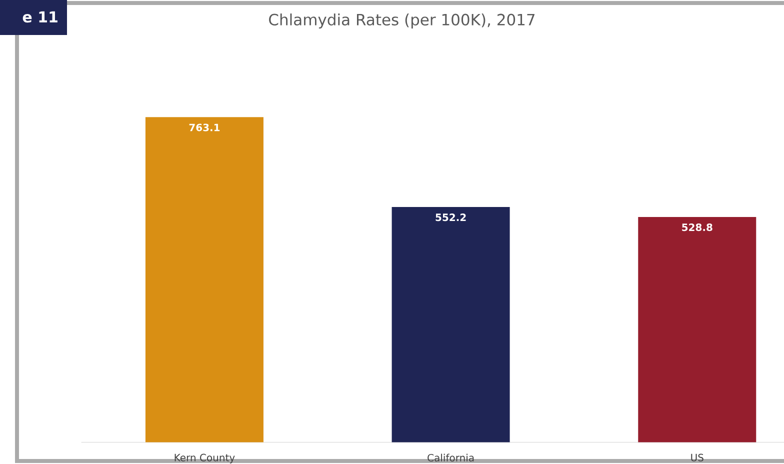  What do you see at coordinates (401, 21) in the screenshot?
I see `chart-title: Chlamydia Rates (per 100K), 2017` at bounding box center [401, 21].